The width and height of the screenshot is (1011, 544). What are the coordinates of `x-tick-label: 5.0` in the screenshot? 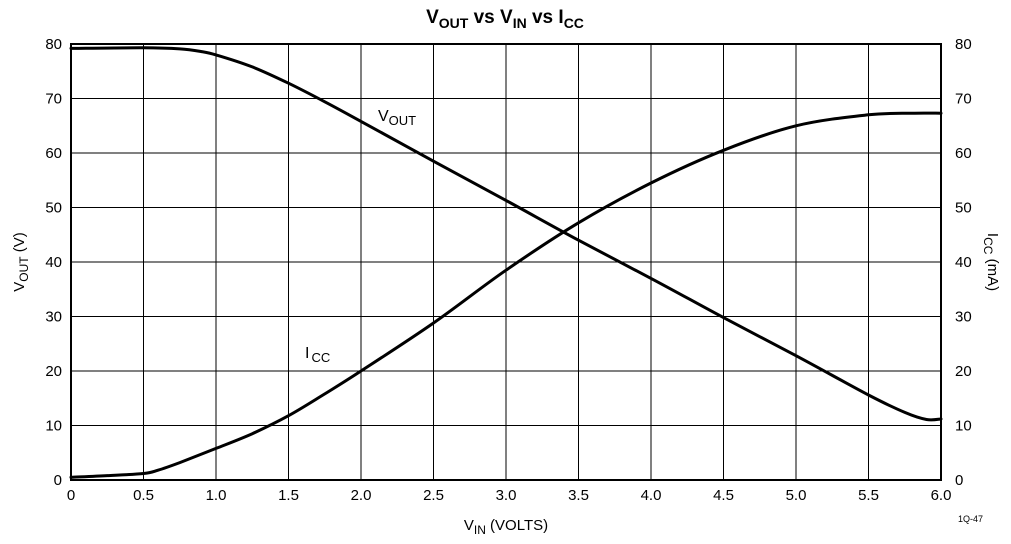 It's located at (796, 495).